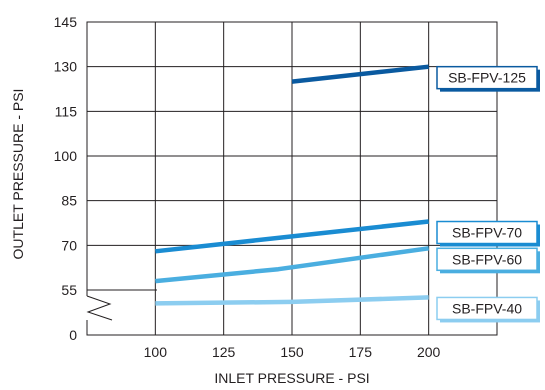  Describe the element at coordinates (99, 308) in the screenshot. I see `axis-break-mark` at that location.